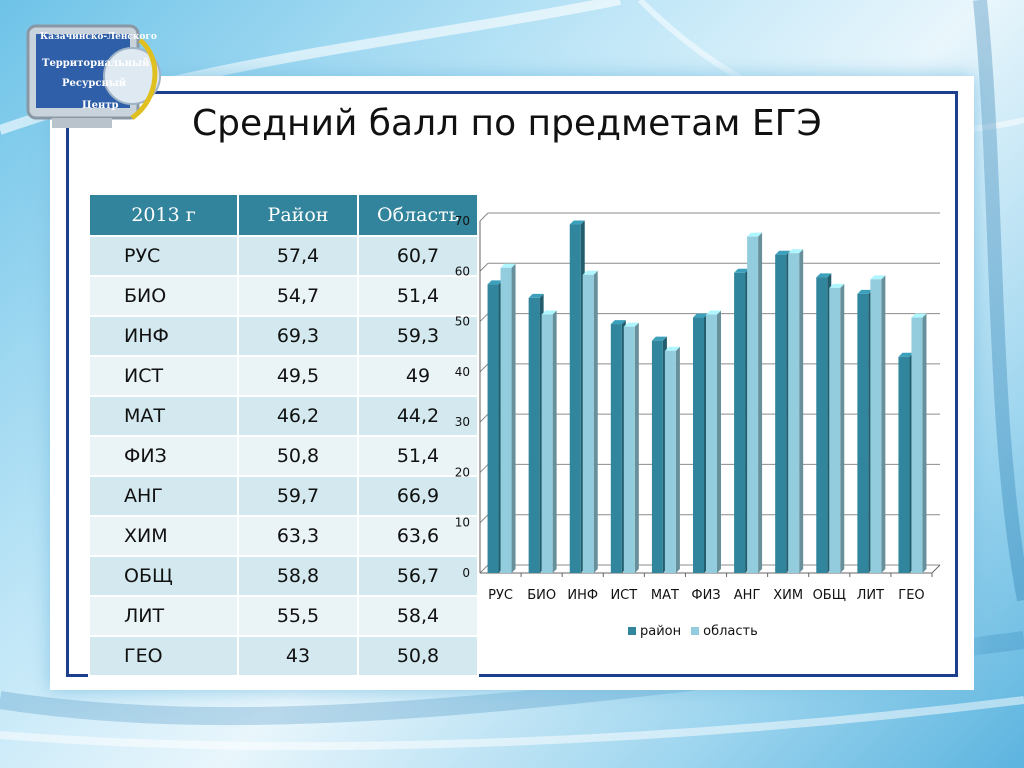 The height and width of the screenshot is (768, 1024). What do you see at coordinates (98, 37) in the screenshot?
I see `logo-caption-top: Казачинско-Ленского` at bounding box center [98, 37].